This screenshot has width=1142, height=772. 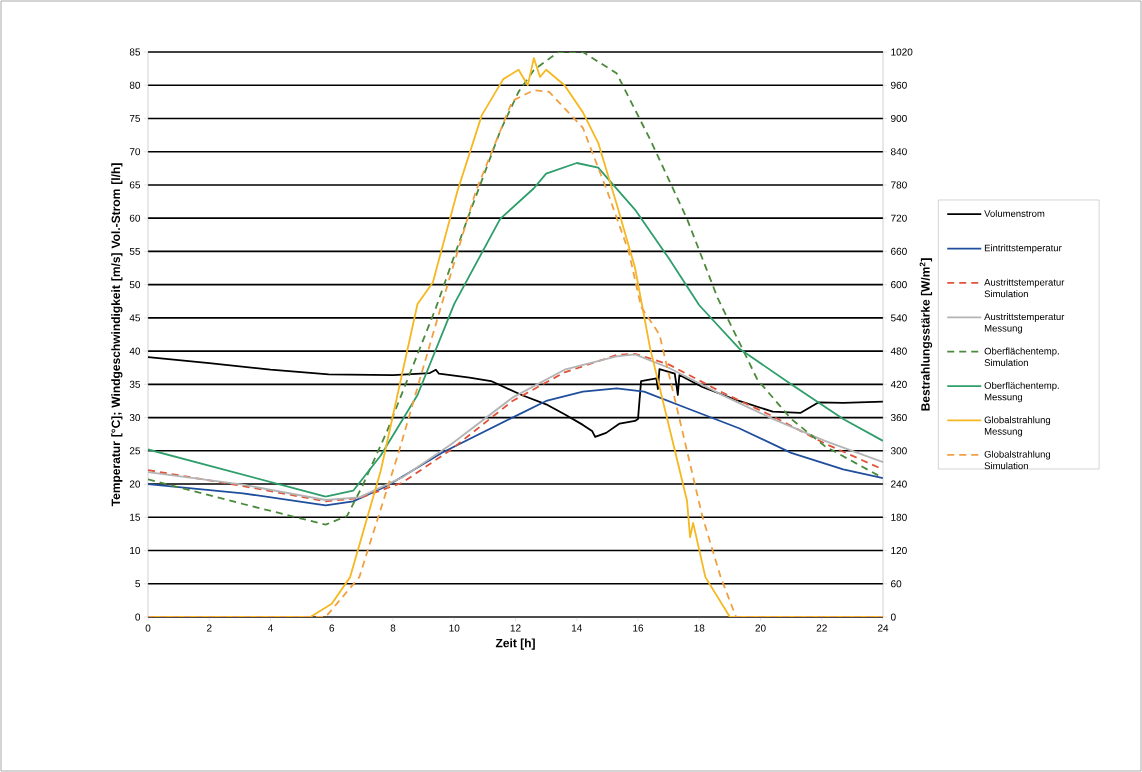 What do you see at coordinates (699, 628) in the screenshot?
I see `x-tick-label: 18` at bounding box center [699, 628].